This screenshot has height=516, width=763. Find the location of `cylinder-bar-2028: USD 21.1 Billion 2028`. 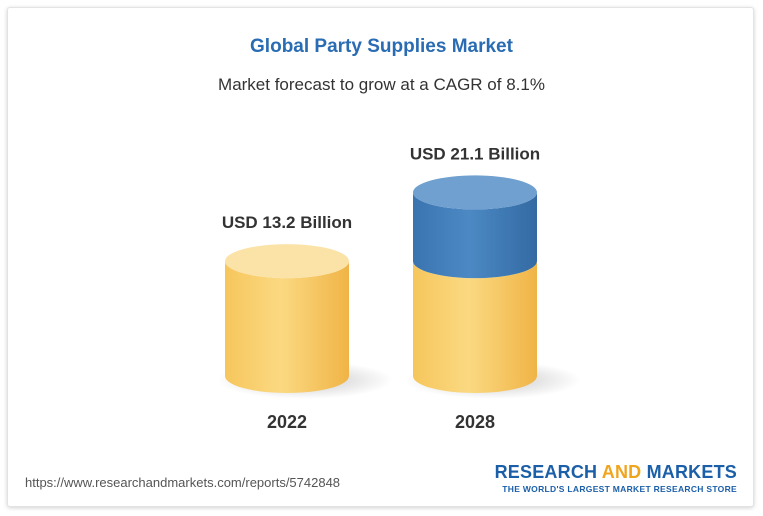

cylinder-bar-2028: USD 21.1 Billion 2028 is located at coordinates (493, 288).